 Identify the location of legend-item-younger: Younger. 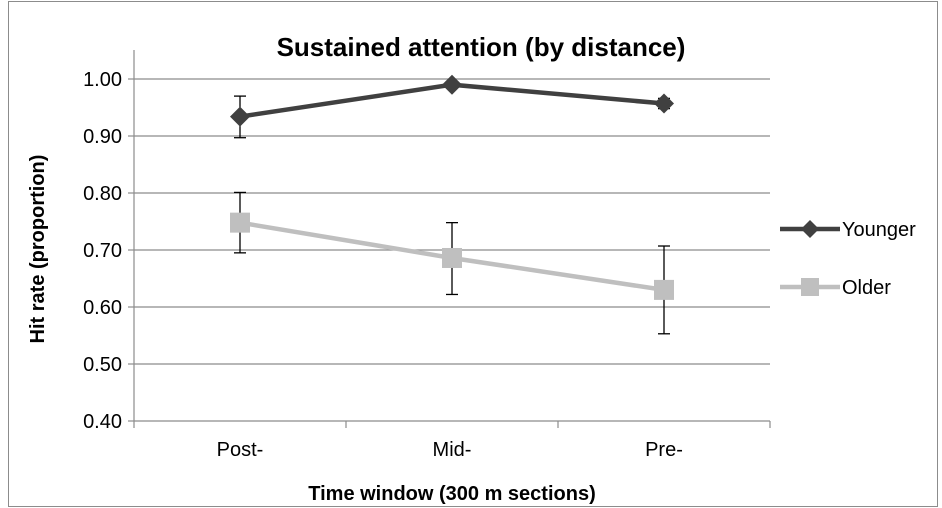
(848, 230).